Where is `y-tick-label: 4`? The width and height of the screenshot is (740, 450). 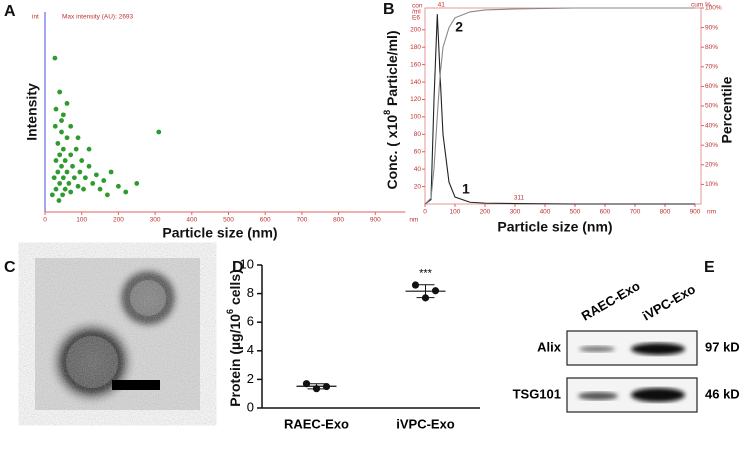 y-tick-label: 4 is located at coordinates (250, 349).